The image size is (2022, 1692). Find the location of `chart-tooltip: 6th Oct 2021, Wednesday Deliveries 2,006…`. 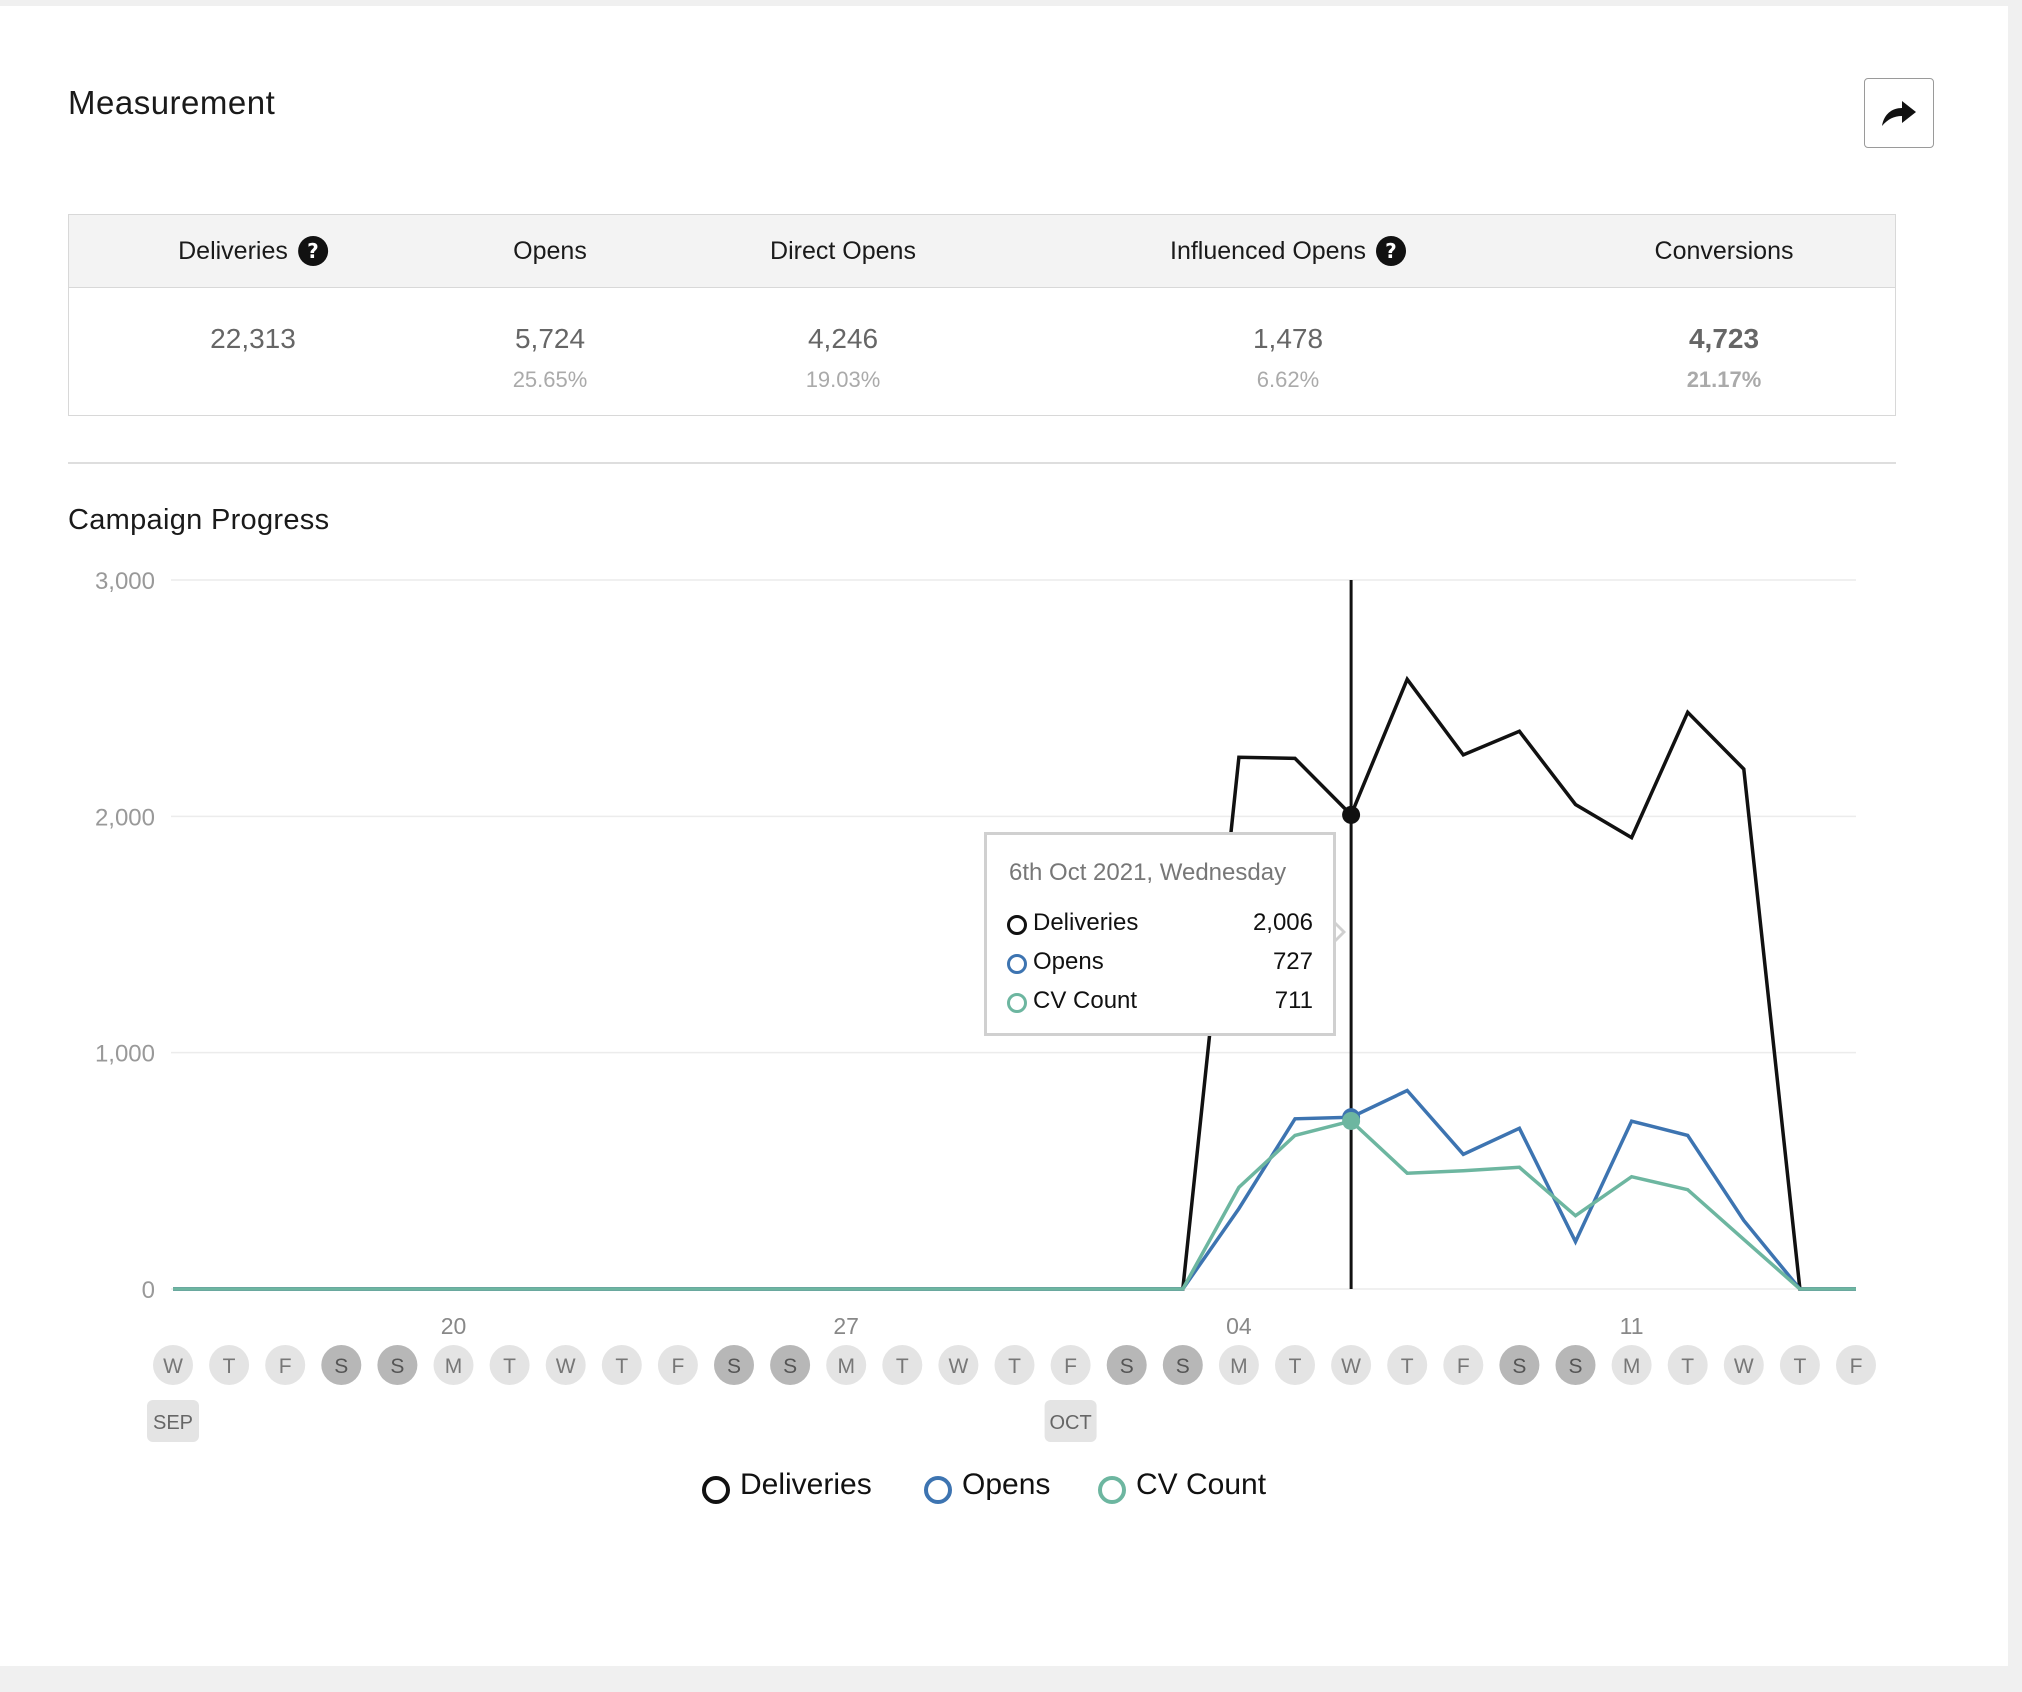

chart-tooltip: 6th Oct 2021, Wednesday Deliveries 2,006… is located at coordinates (1160, 934).